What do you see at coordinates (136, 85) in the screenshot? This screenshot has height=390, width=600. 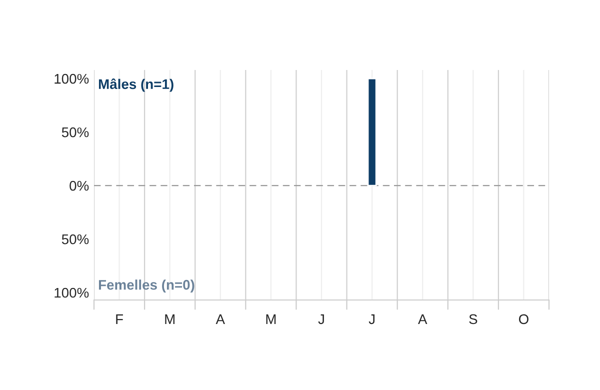 I see `text: Mâles (n=1)` at bounding box center [136, 85].